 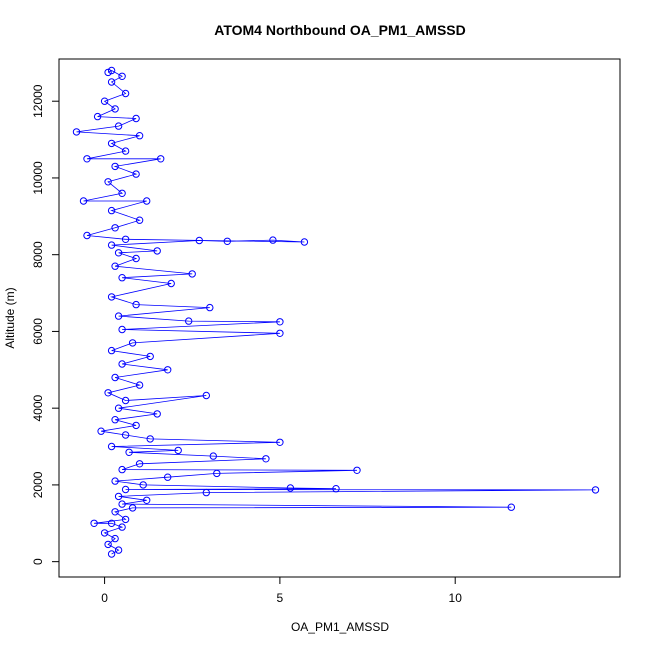 What do you see at coordinates (456, 598) in the screenshot?
I see `x-tick-label: 10` at bounding box center [456, 598].